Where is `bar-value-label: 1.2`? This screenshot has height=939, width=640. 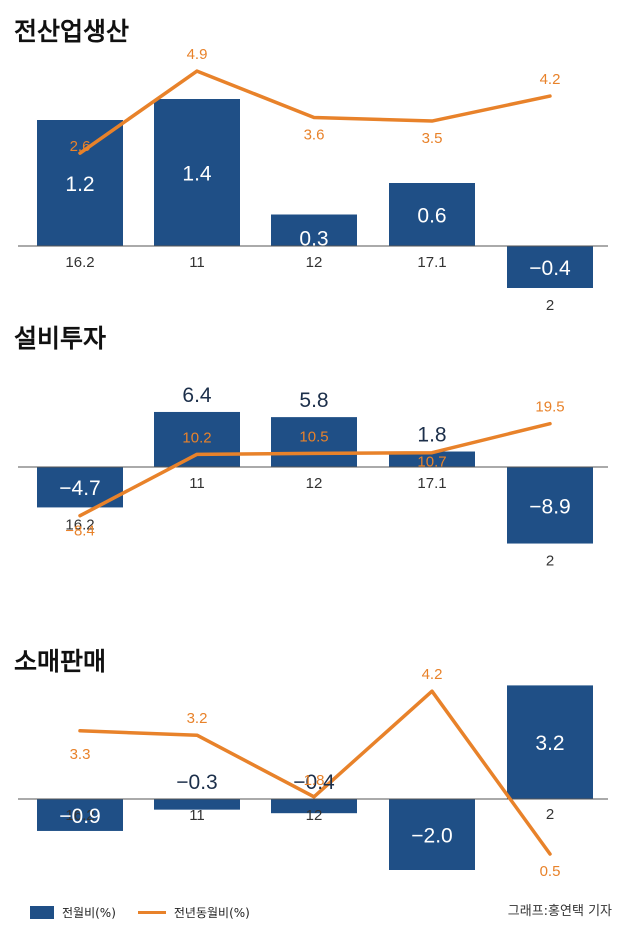 bar-value-label: 1.2 is located at coordinates (79, 184).